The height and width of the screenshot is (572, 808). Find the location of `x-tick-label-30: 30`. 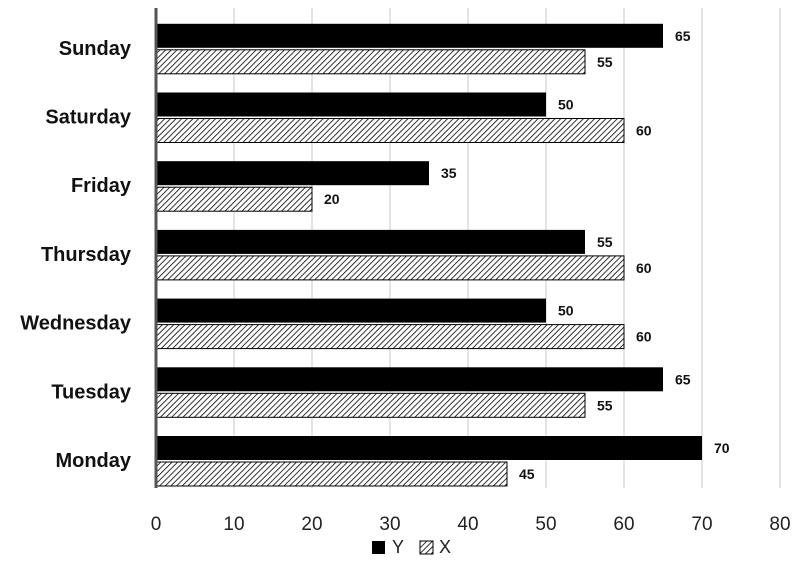

x-tick-label-30: 30 is located at coordinates (389, 524).